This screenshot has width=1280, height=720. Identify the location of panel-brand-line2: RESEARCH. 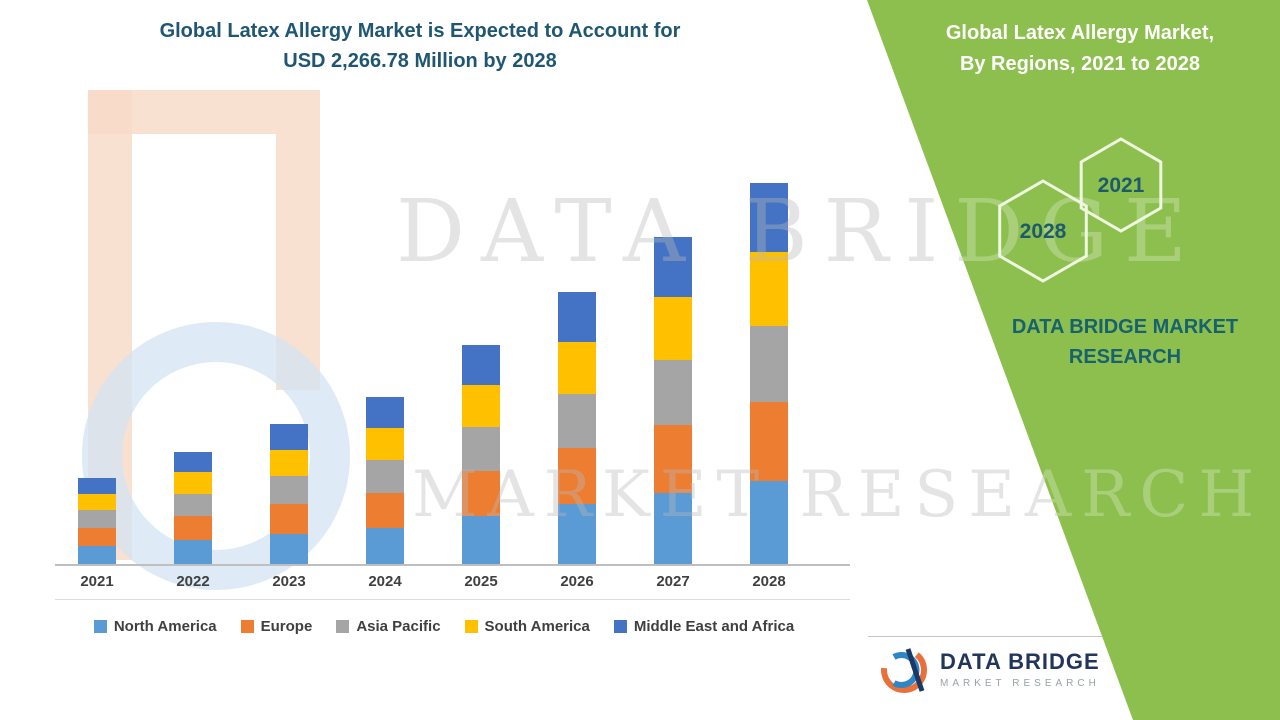
(1125, 357).